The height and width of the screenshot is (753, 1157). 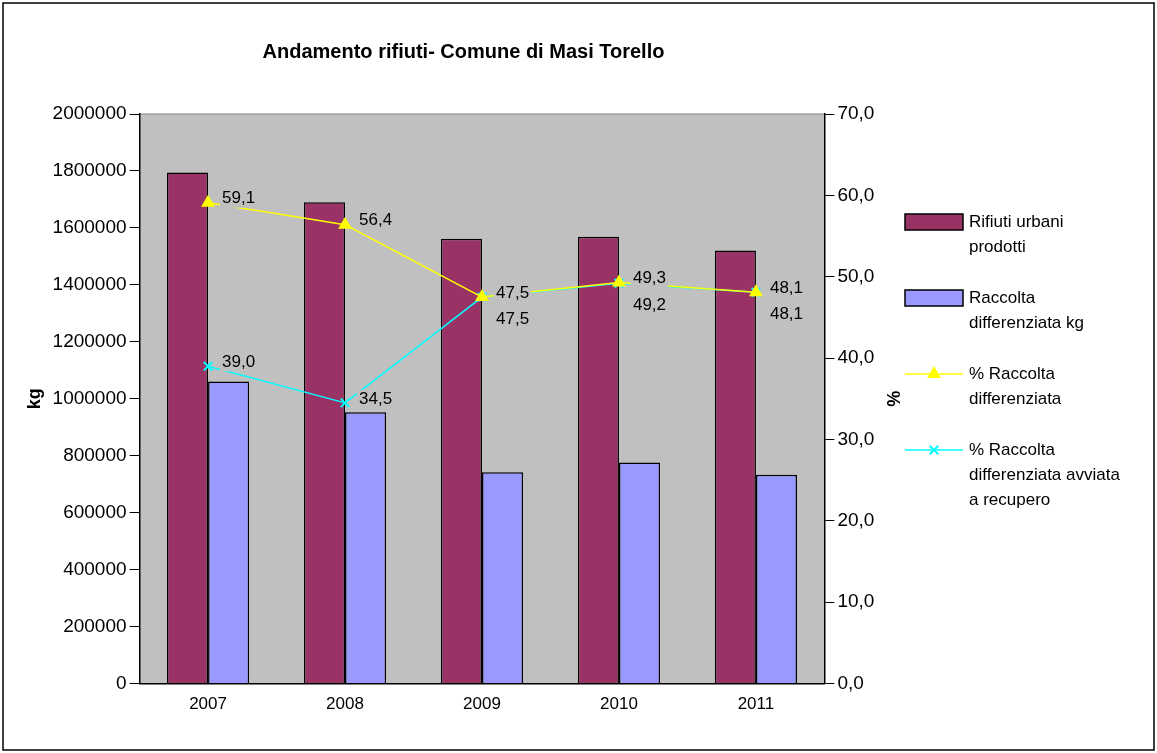 I want to click on y2-tick-label: 70,0, so click(x=856, y=113).